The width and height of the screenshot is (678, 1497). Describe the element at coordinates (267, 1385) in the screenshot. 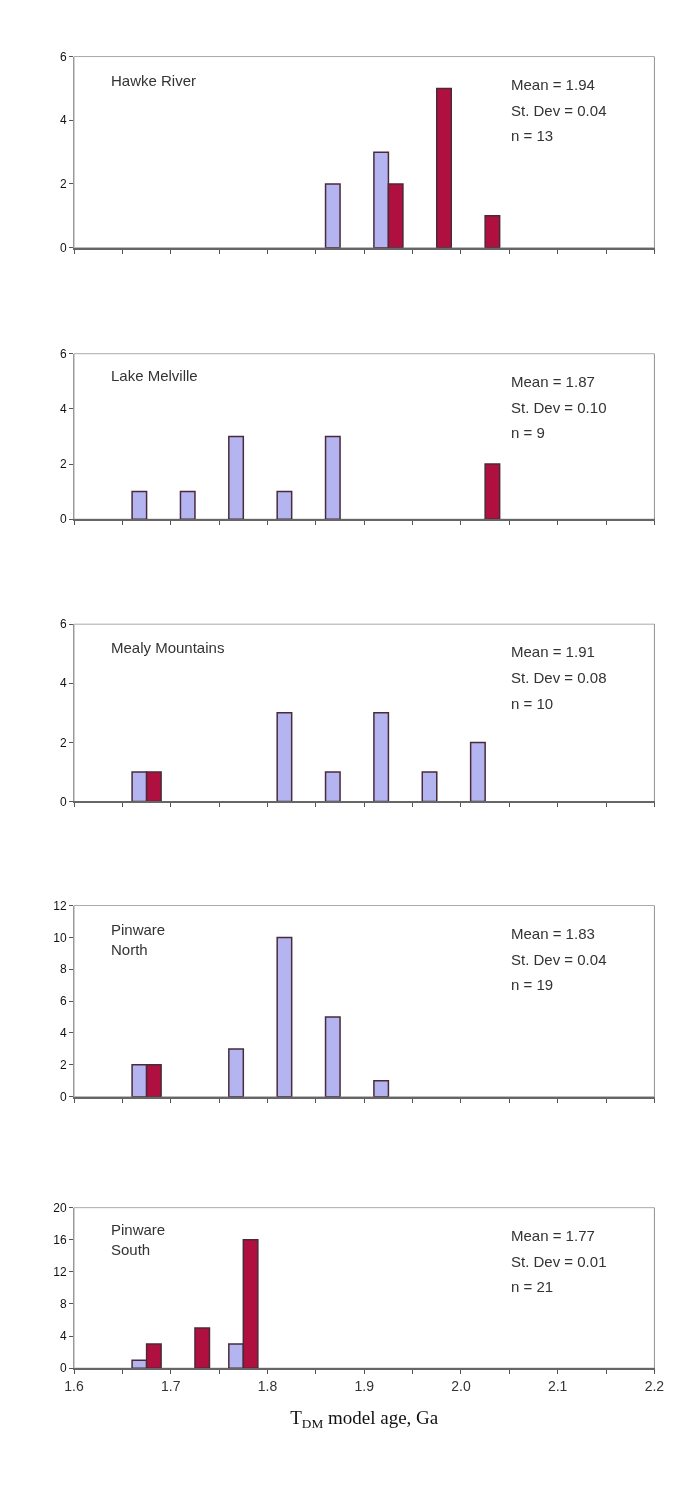

I see `x-tick-label: 1.8` at that location.